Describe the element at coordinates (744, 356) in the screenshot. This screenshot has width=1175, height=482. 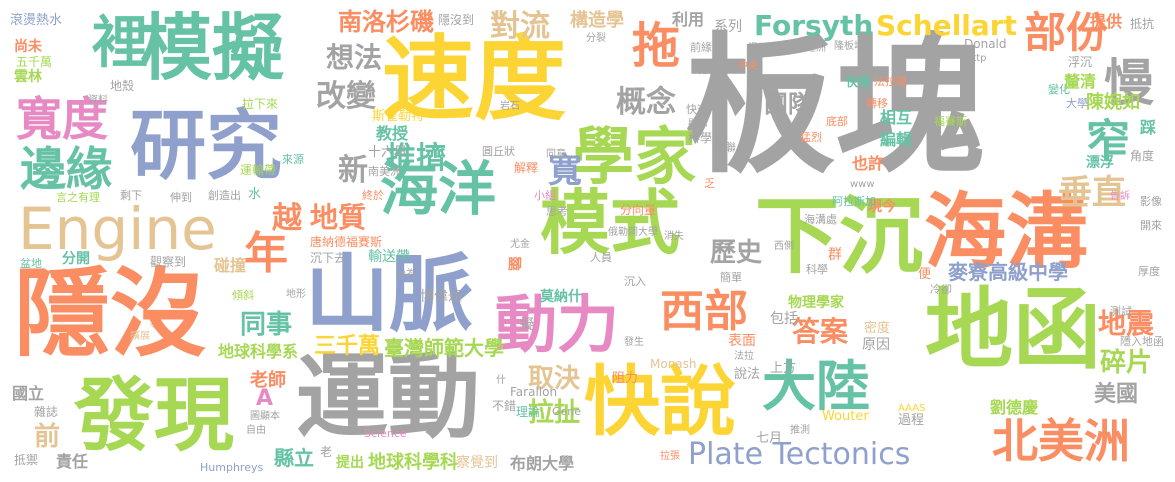
I see `word-fala: 法拉` at that location.